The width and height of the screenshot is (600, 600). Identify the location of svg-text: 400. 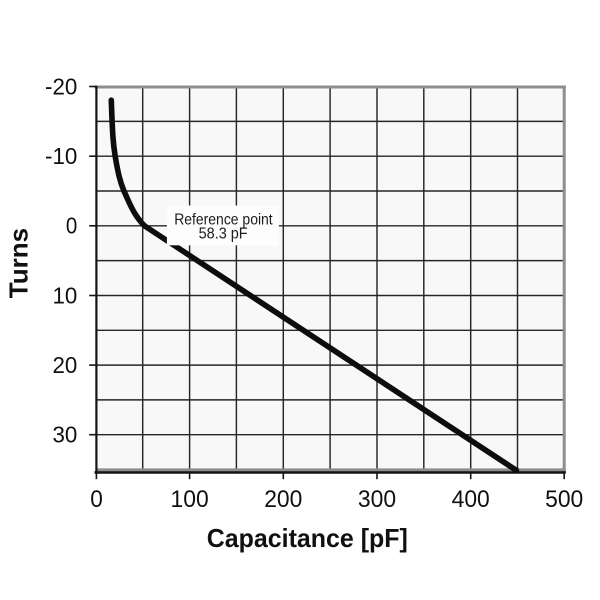
(471, 499).